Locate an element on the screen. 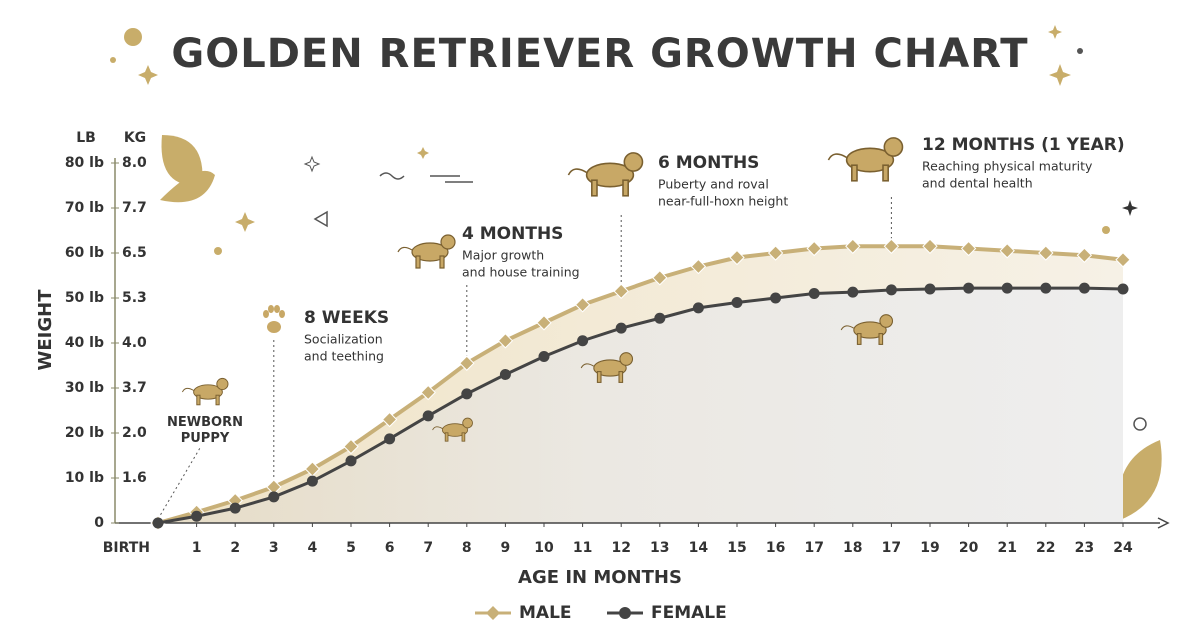 The image size is (1200, 630). x-tick-label: 14 is located at coordinates (699, 548).